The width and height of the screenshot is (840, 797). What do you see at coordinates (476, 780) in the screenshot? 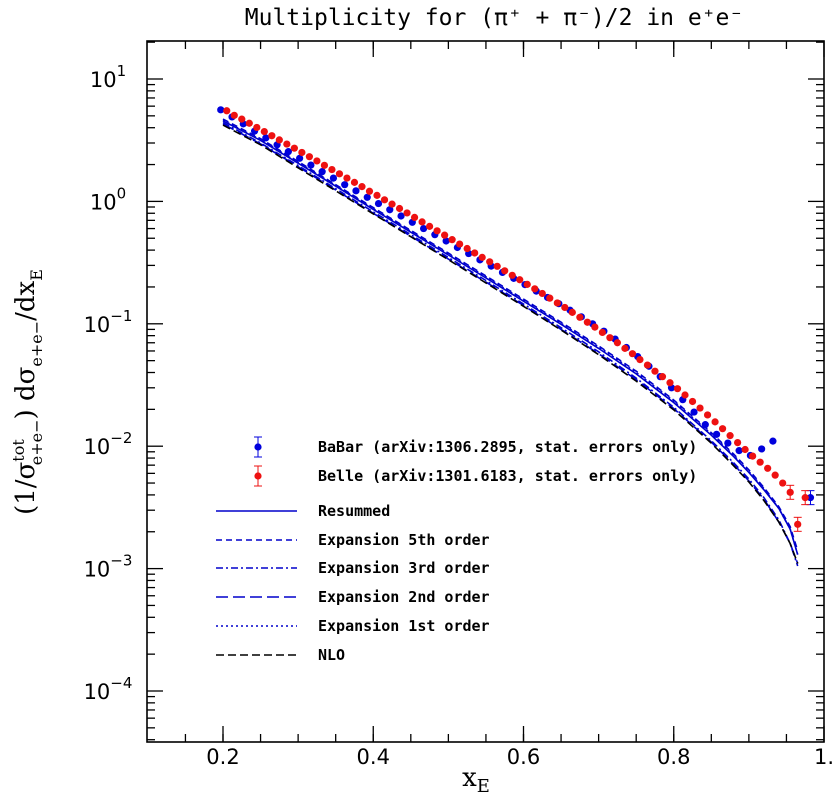
I see `x-axis-label: xE` at bounding box center [476, 780].